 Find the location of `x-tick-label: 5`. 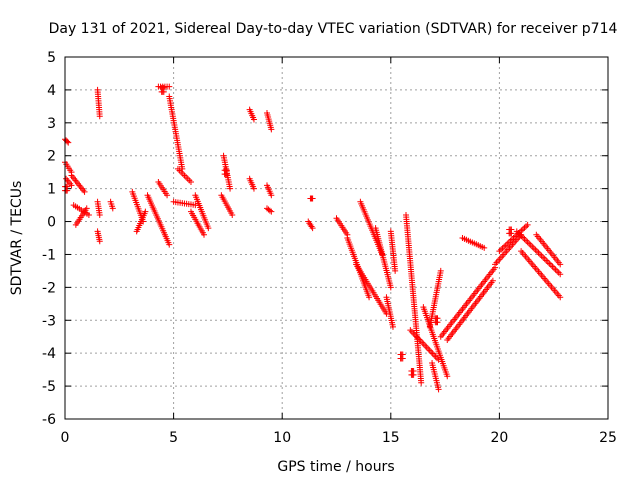

x-tick-label: 5 is located at coordinates (173, 438).